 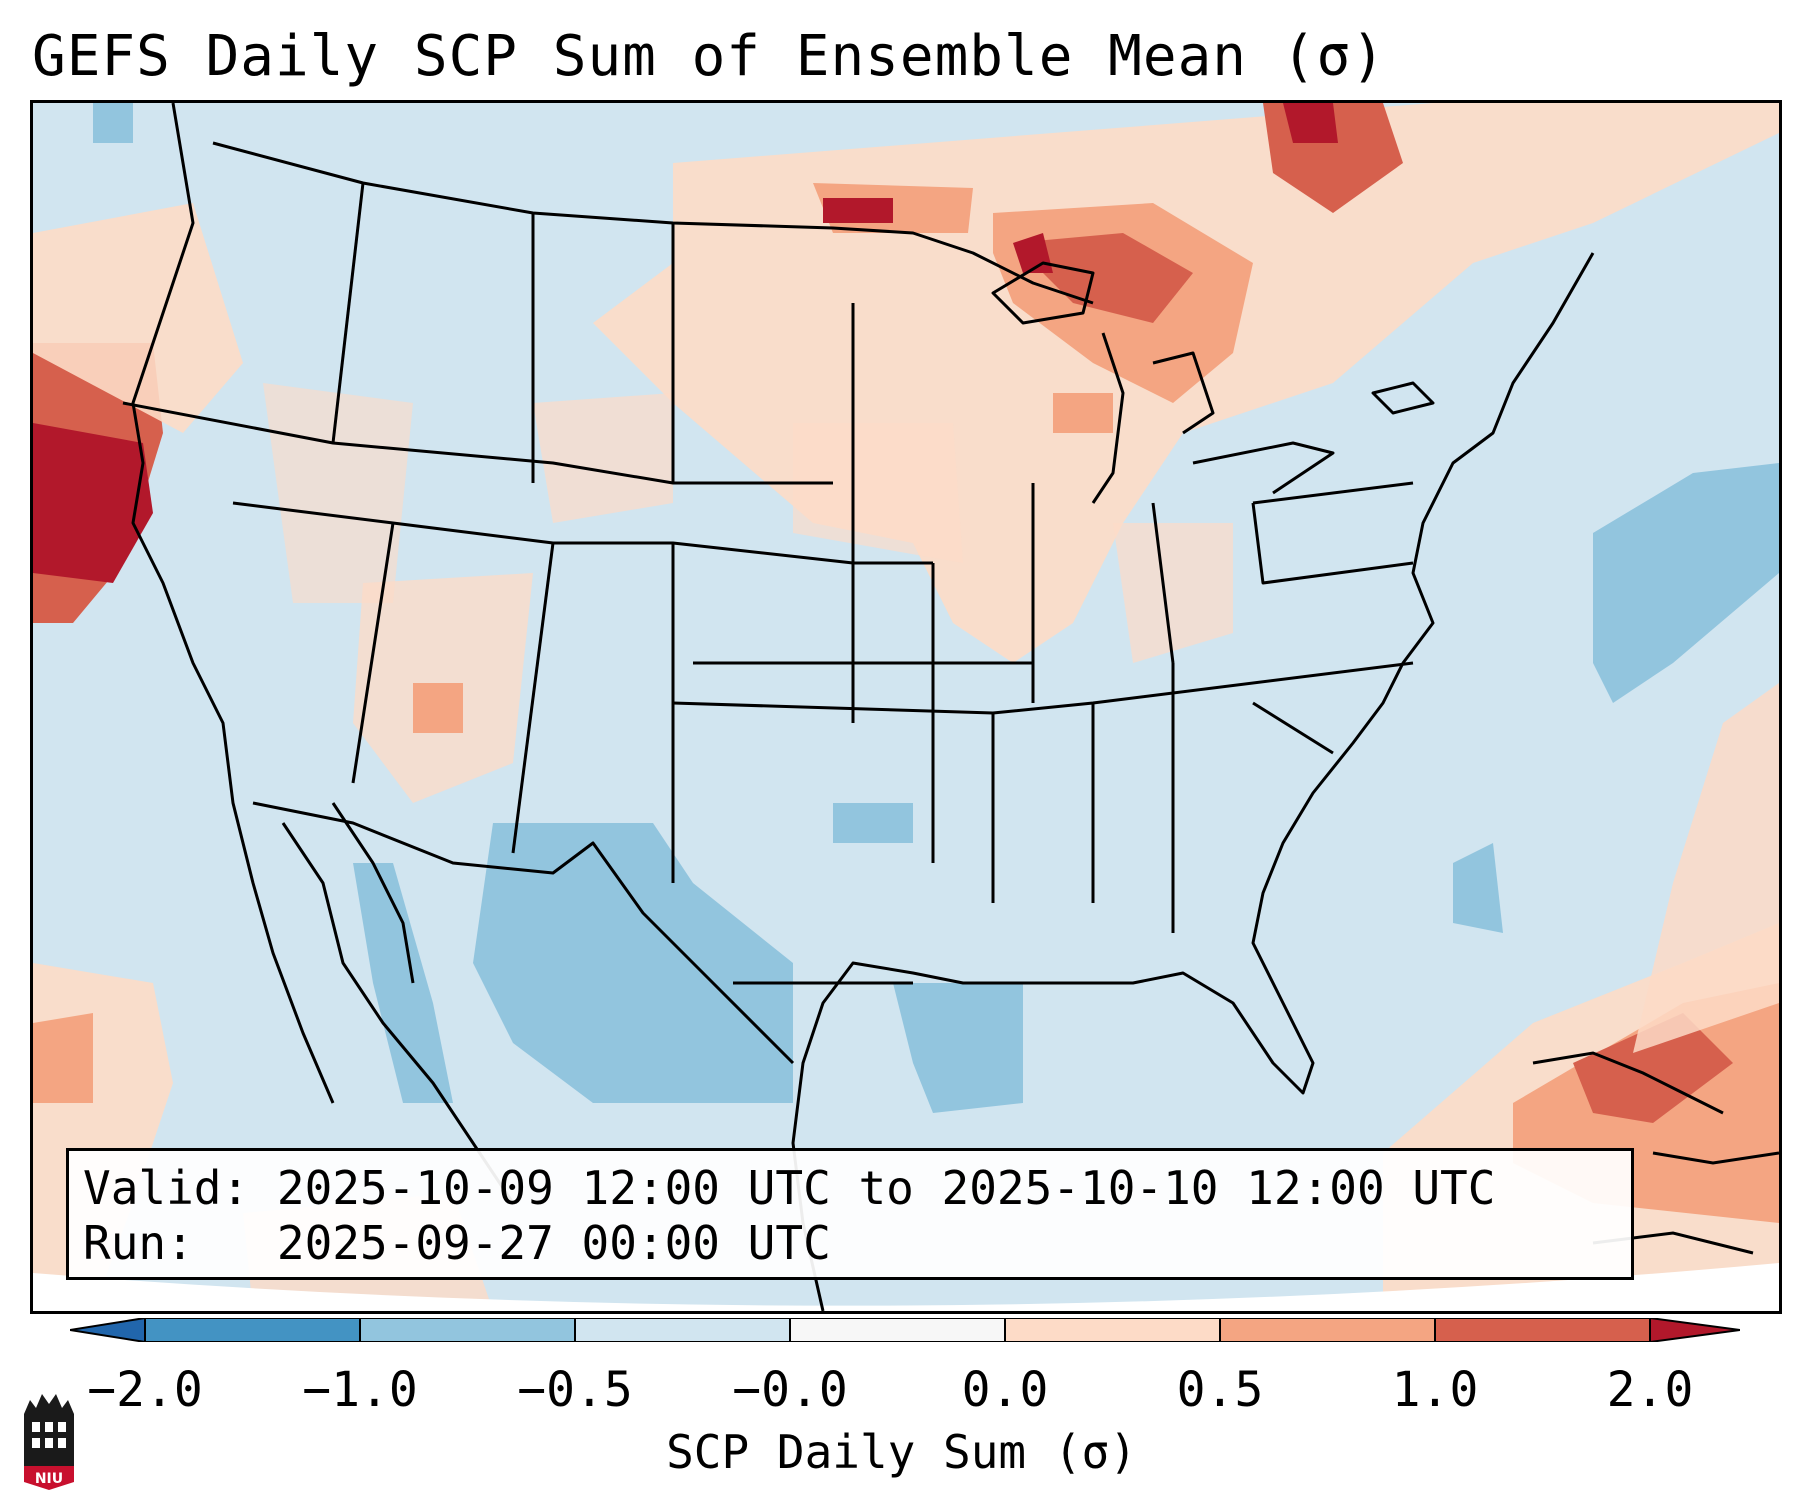 What do you see at coordinates (1694, 1330) in the screenshot?
I see `colorbar-extend-high` at bounding box center [1694, 1330].